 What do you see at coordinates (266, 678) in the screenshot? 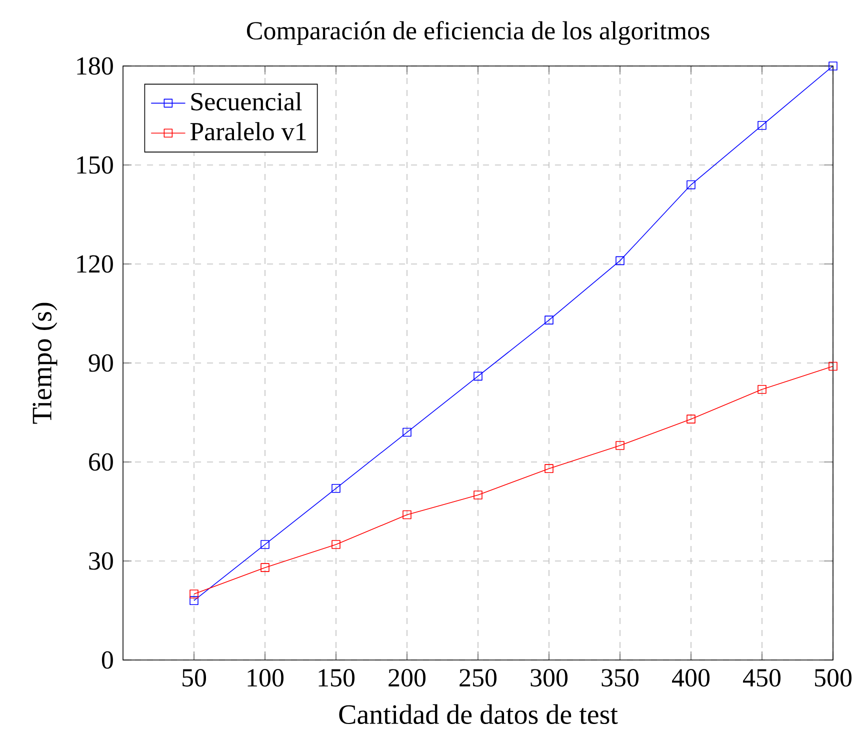
I see `x-tick-label: 100` at bounding box center [266, 678].